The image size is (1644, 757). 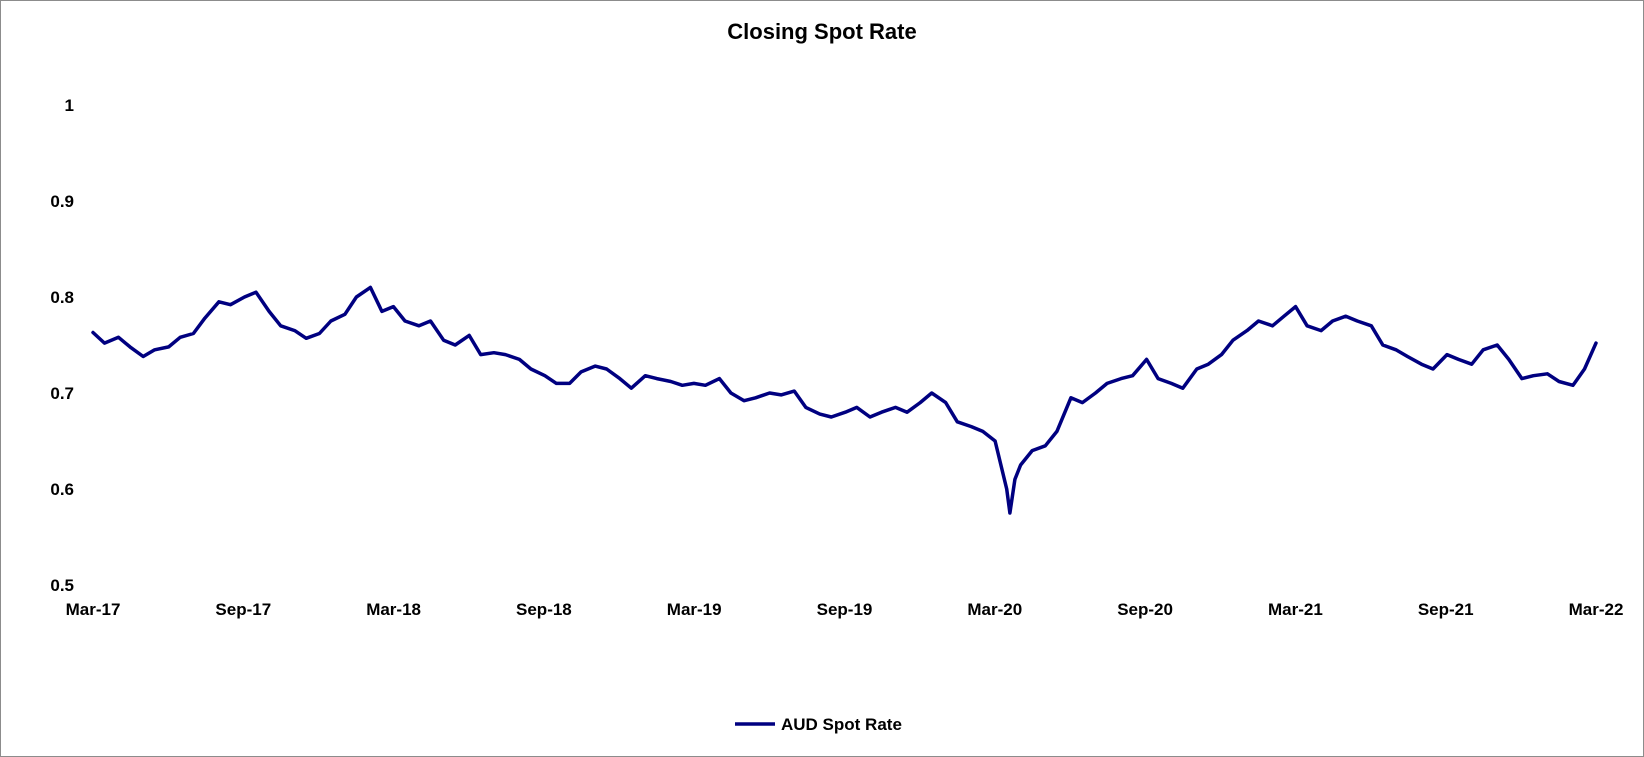 I want to click on x-tick-label: Sep-20, so click(x=1145, y=609).